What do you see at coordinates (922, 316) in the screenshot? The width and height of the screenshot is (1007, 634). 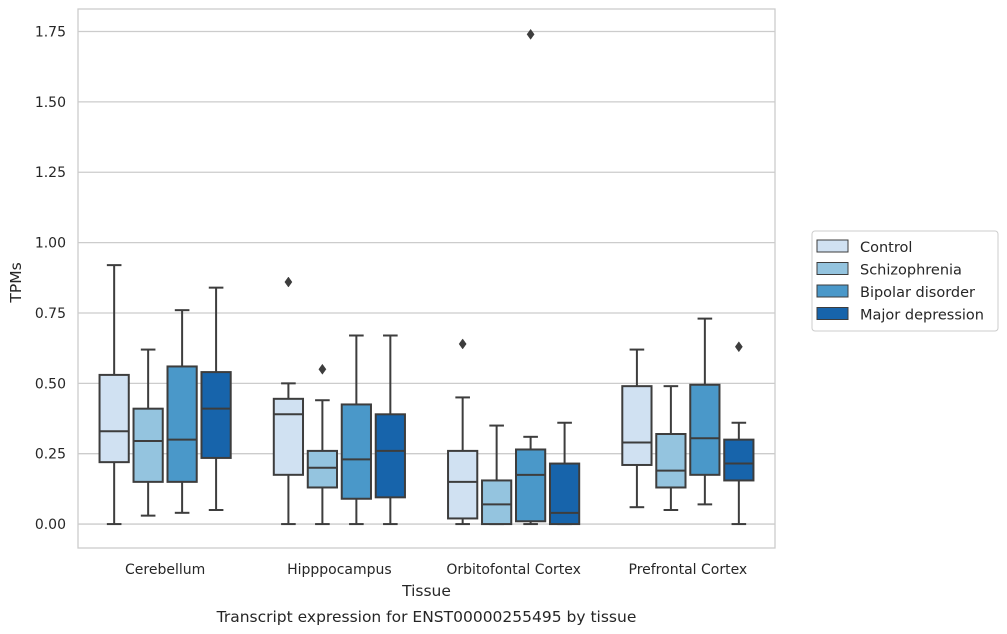 I see `legend-label: Major depression` at bounding box center [922, 316].